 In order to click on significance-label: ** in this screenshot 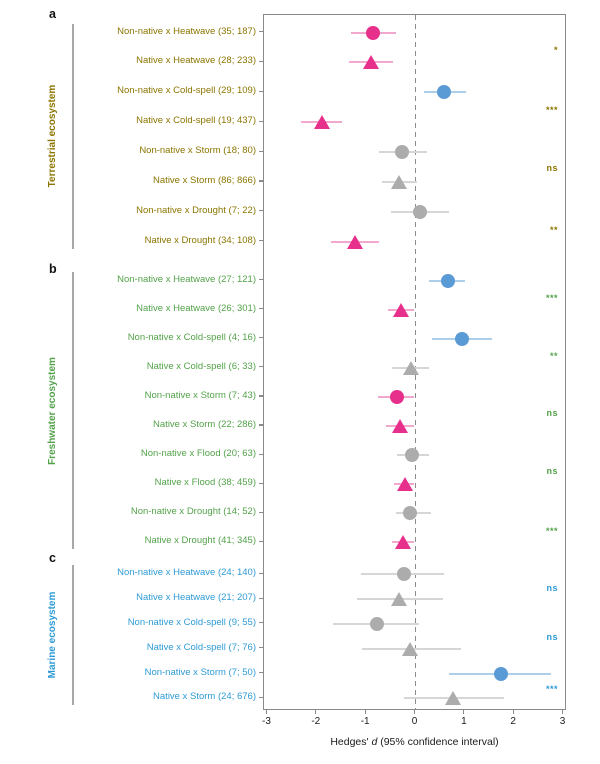, I will do `click(553, 229)`.